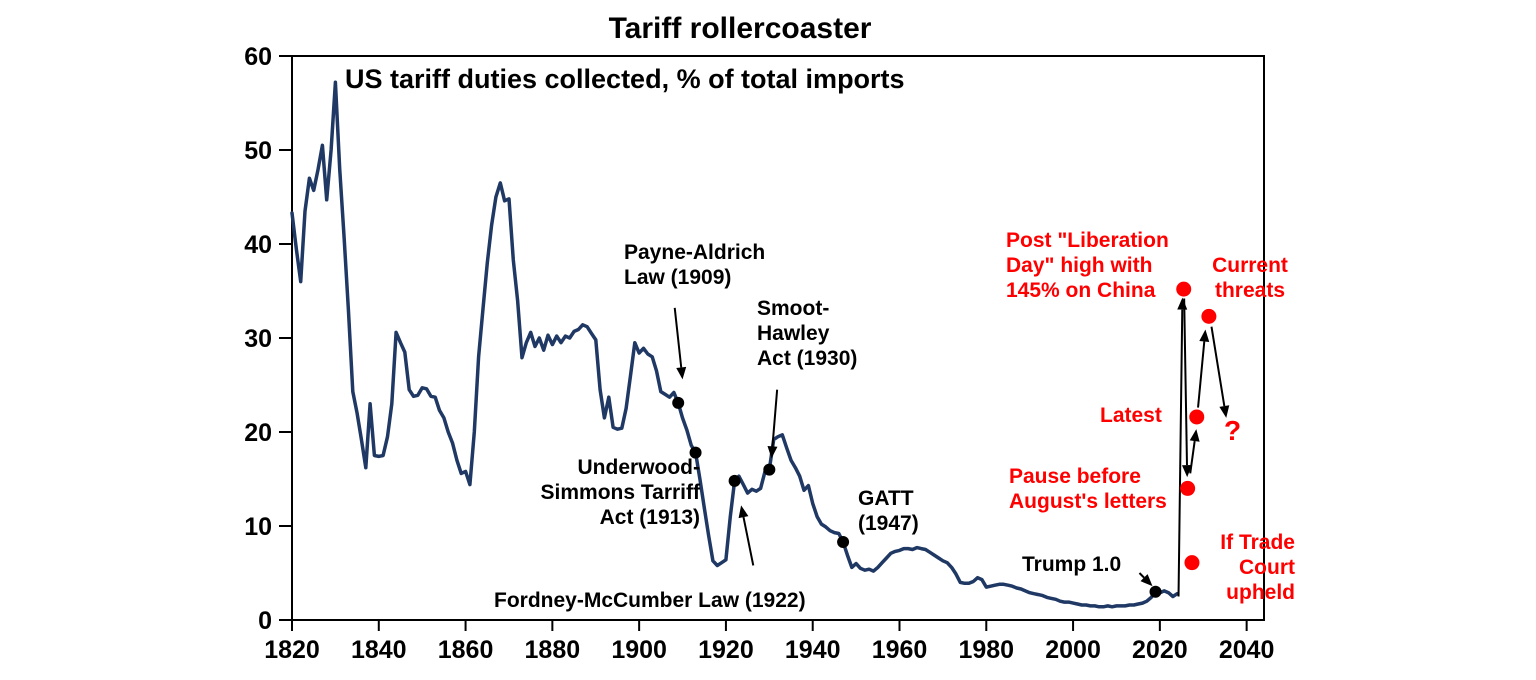  What do you see at coordinates (466, 650) in the screenshot?
I see `x-tick-label: 1860` at bounding box center [466, 650].